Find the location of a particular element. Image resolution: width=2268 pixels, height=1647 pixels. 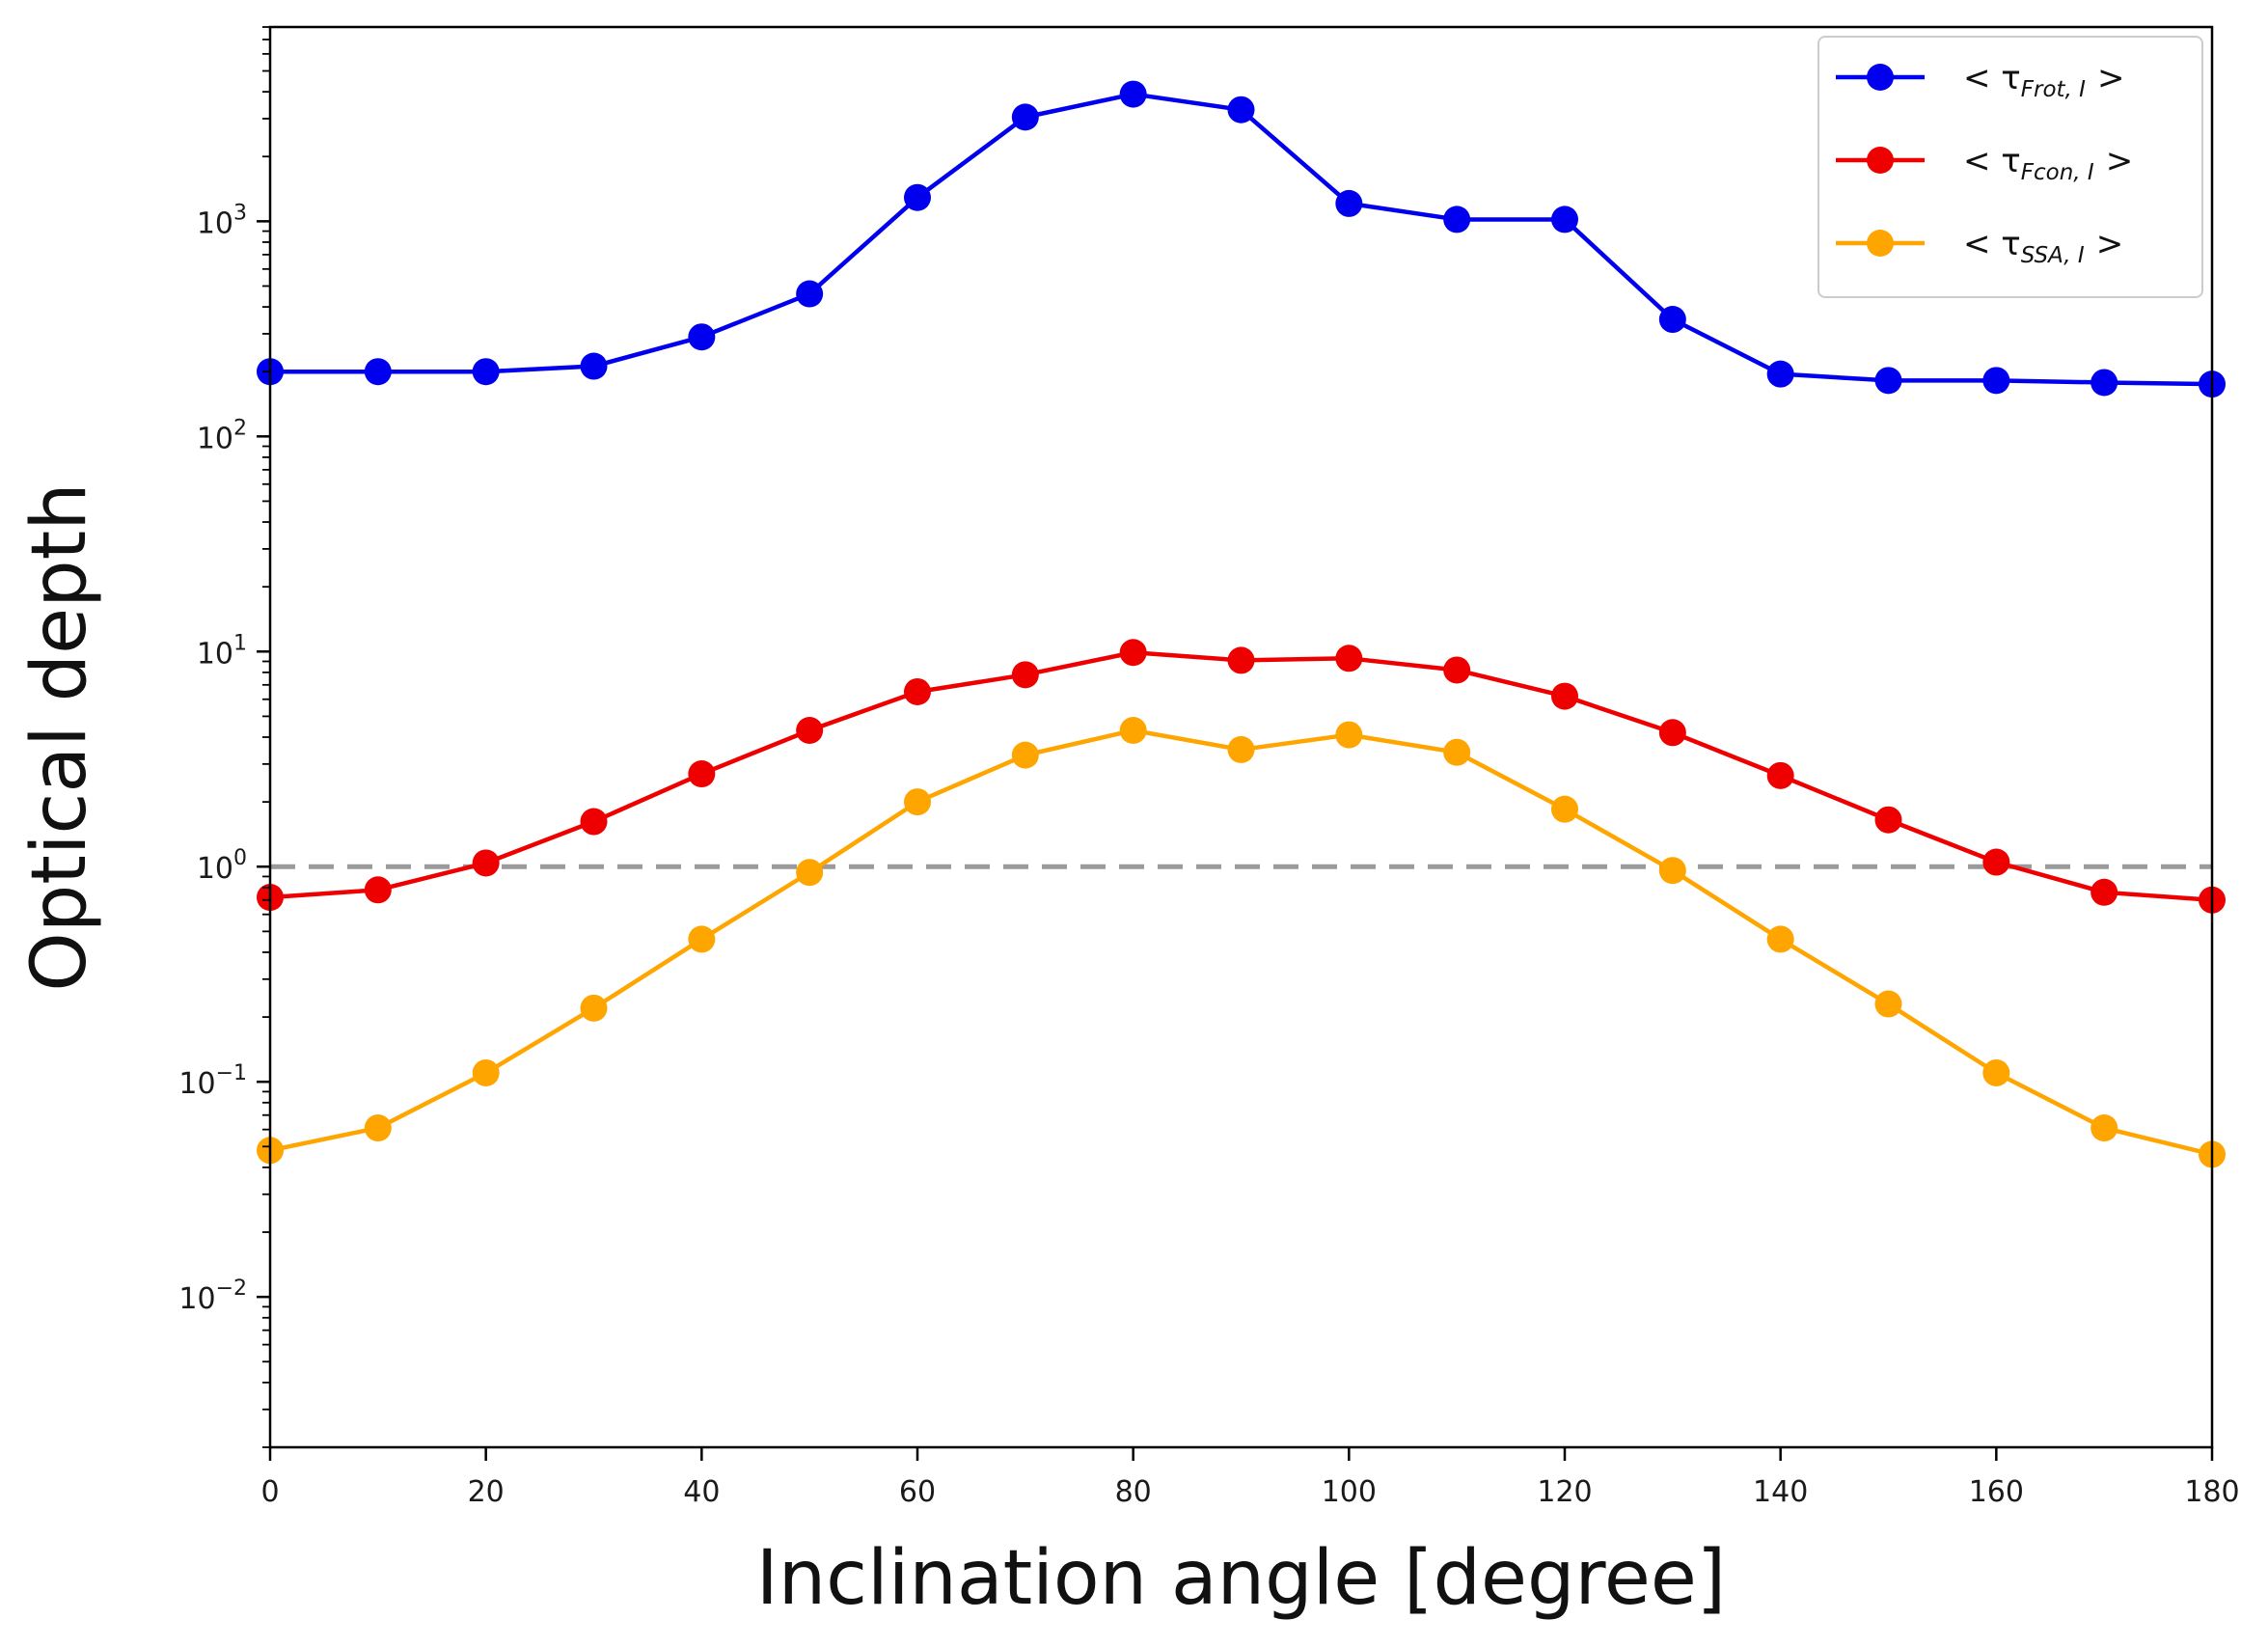

legend-label-1: < τFrot,⁣ I > is located at coordinates (2044, 80).